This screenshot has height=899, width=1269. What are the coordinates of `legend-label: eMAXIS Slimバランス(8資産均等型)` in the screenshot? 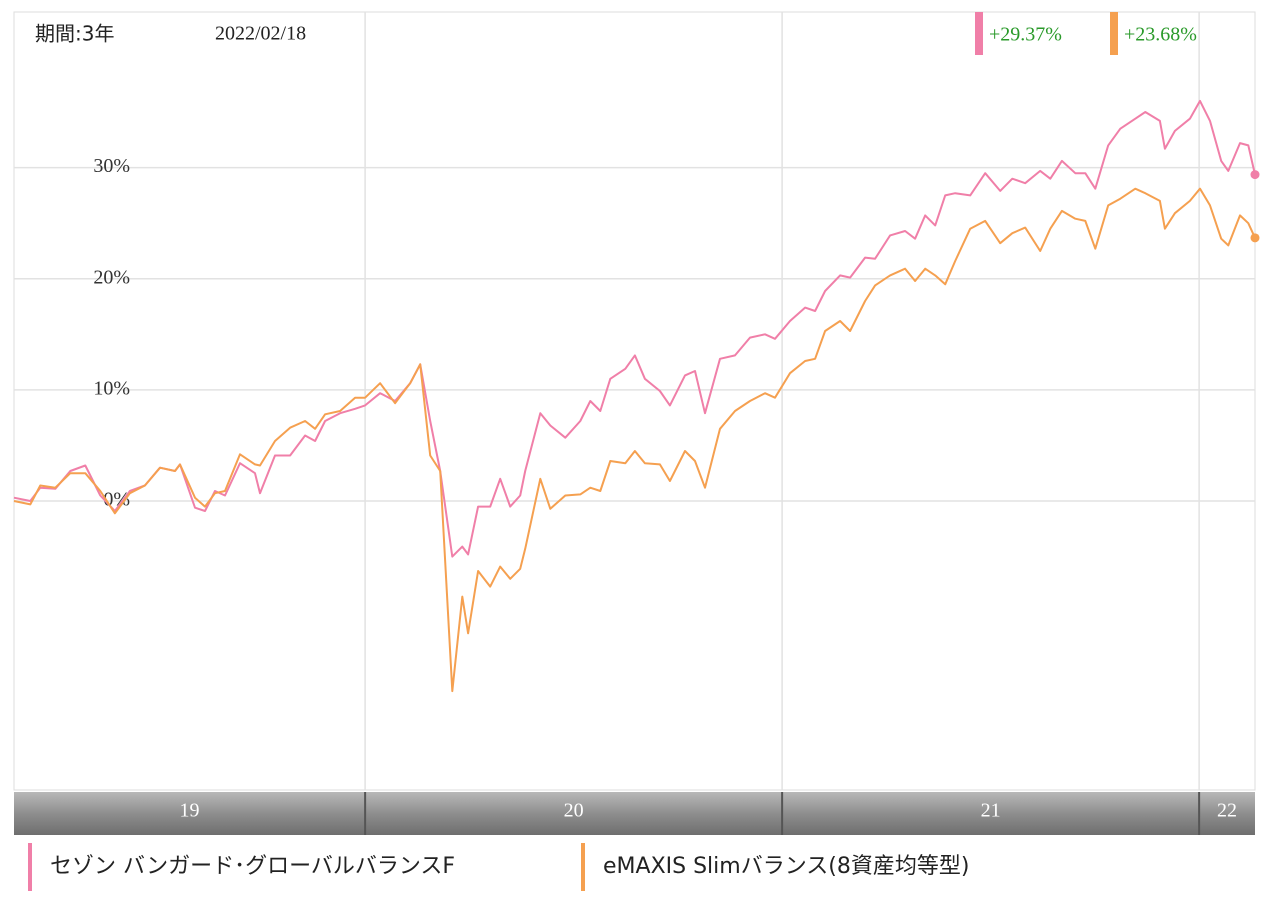 It's located at (786, 866).